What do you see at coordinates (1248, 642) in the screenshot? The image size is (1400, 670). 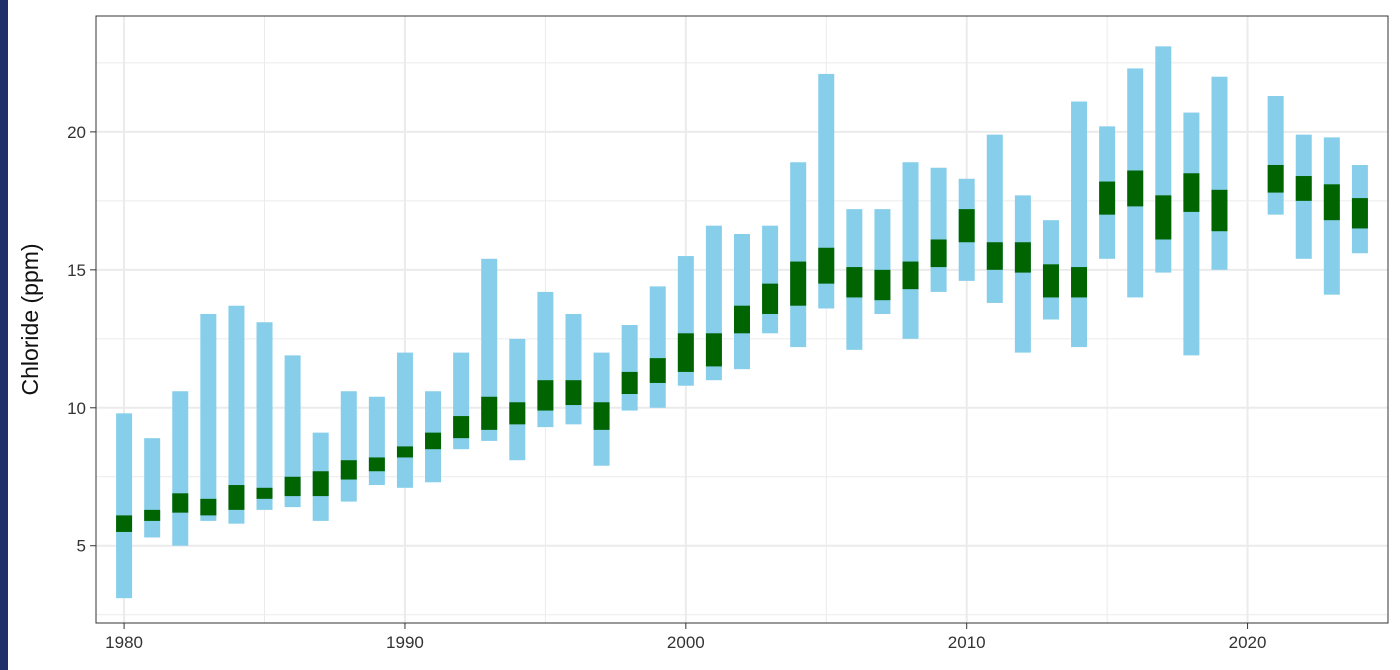 I see `x-tick-label: 2020` at bounding box center [1248, 642].